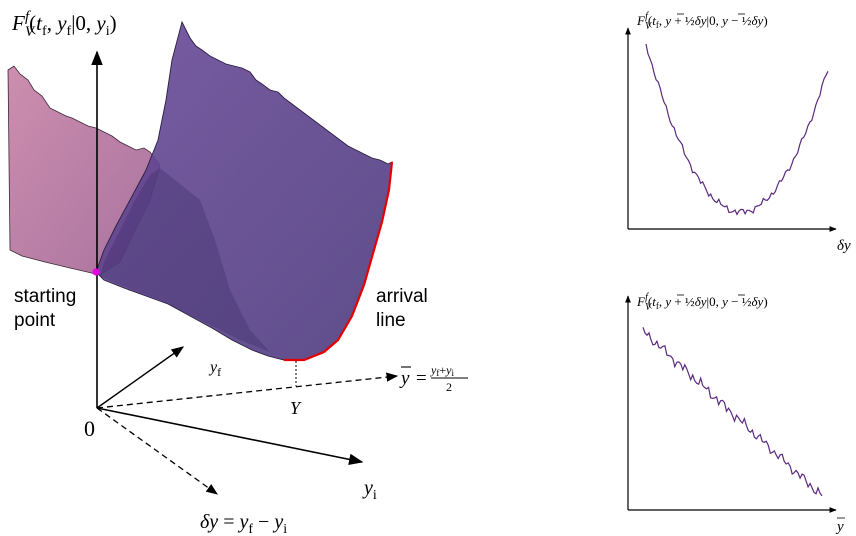  Describe the element at coordinates (140, 377) in the screenshot. I see `yf-axis` at that location.